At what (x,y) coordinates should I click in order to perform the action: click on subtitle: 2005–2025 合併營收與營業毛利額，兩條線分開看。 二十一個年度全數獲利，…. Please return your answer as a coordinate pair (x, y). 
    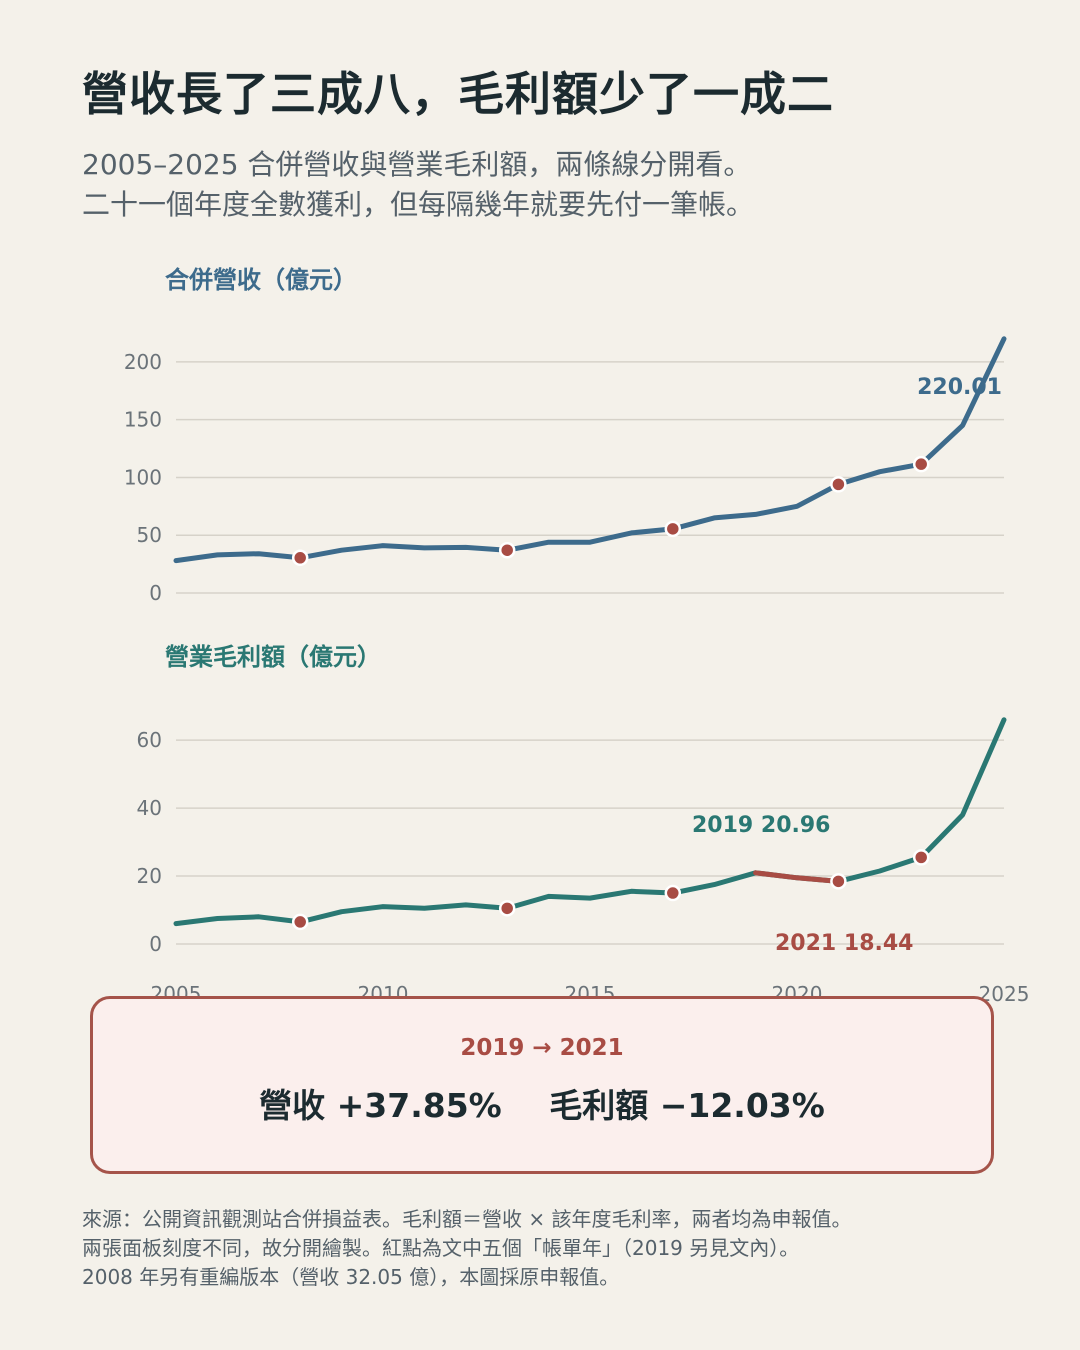
    Looking at the image, I should click on (418, 185).